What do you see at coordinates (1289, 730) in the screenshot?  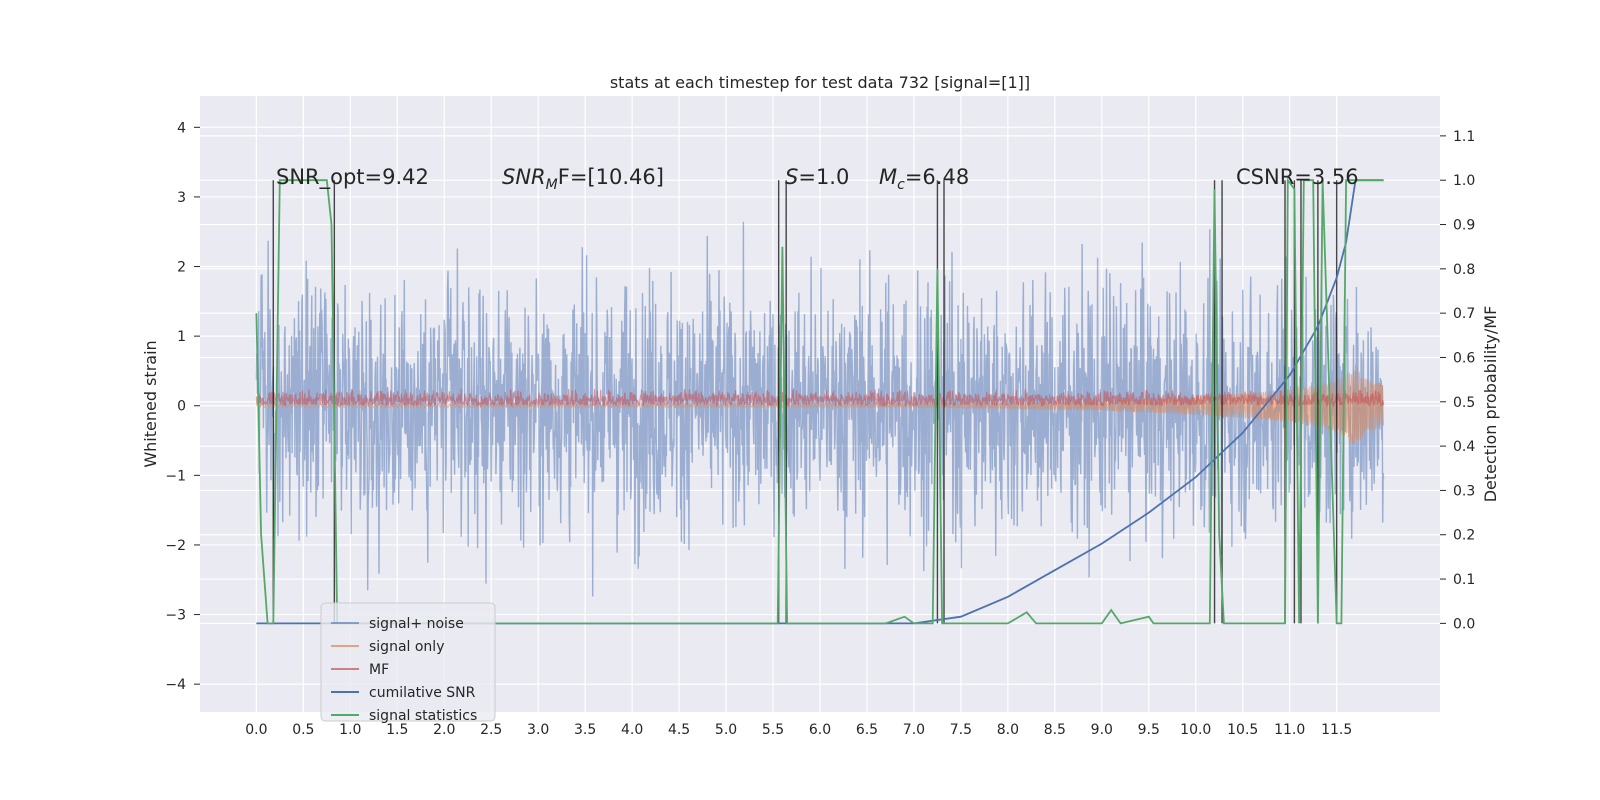 I see `x-tick-label: 11.0` at bounding box center [1289, 730].